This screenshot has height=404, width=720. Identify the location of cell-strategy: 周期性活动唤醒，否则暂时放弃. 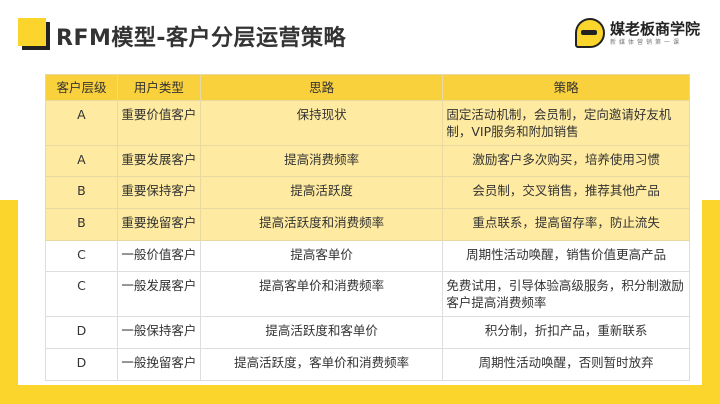
(566, 364).